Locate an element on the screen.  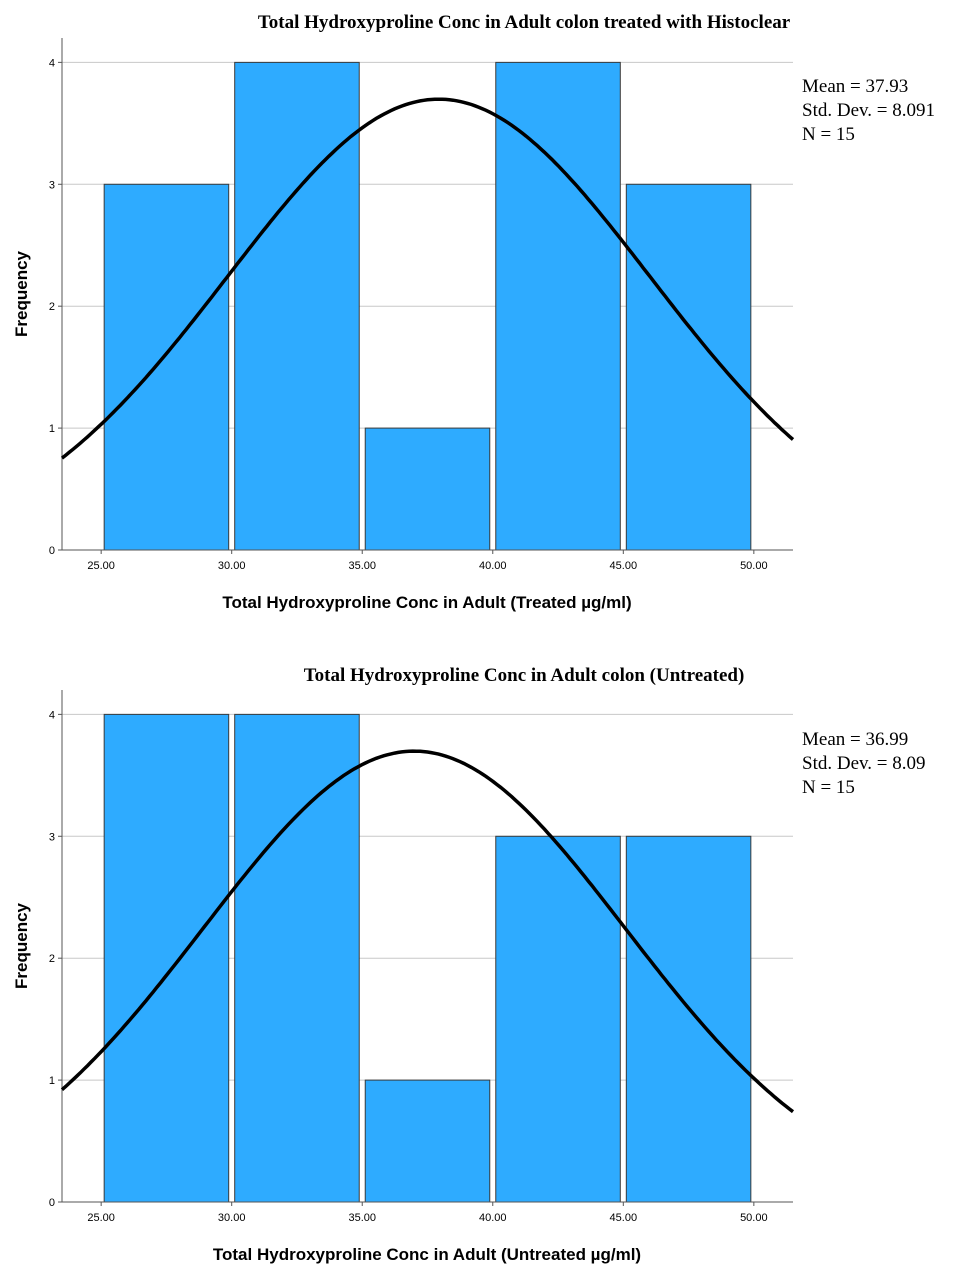
stats-mean: Mean = 36.99 is located at coordinates (855, 739).